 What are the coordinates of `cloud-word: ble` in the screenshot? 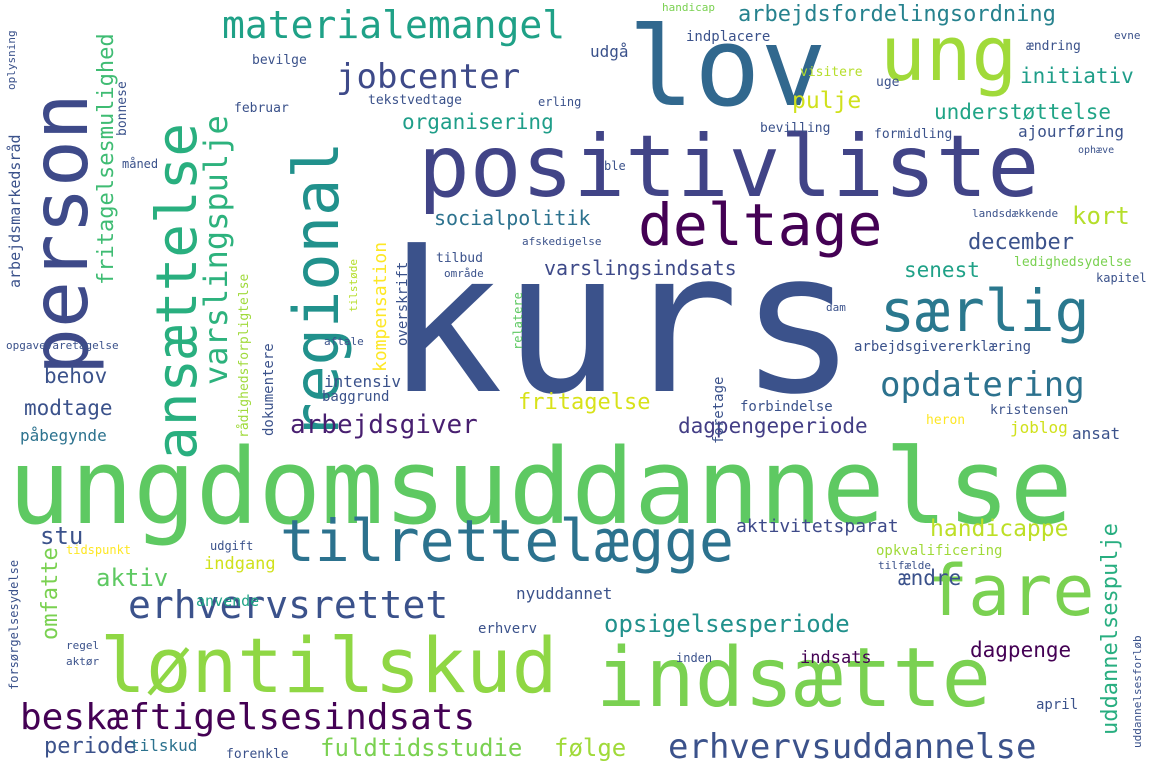 It's located at (615, 166).